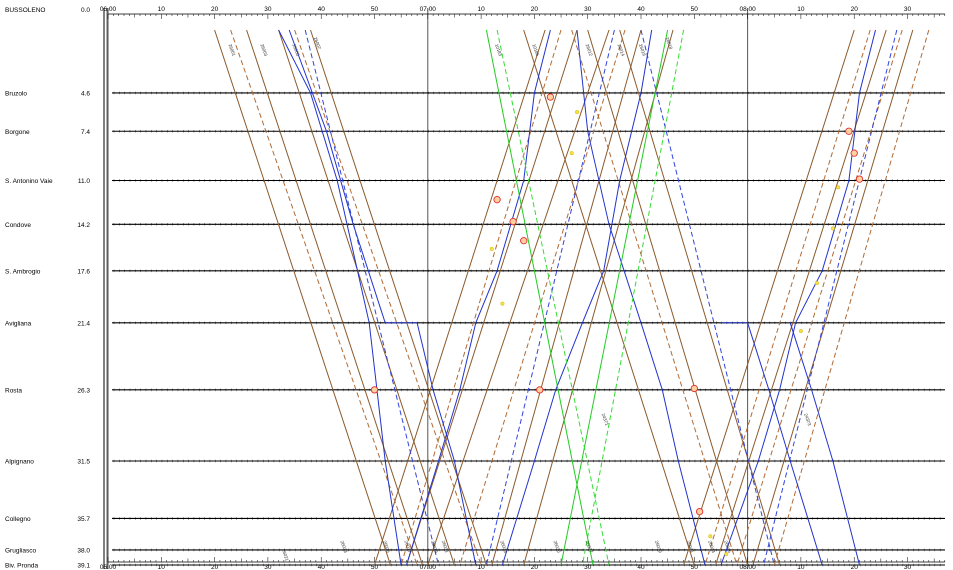 The width and height of the screenshot is (953, 570). What do you see at coordinates (85, 10) in the screenshot?
I see `station-km: 0.0` at bounding box center [85, 10].